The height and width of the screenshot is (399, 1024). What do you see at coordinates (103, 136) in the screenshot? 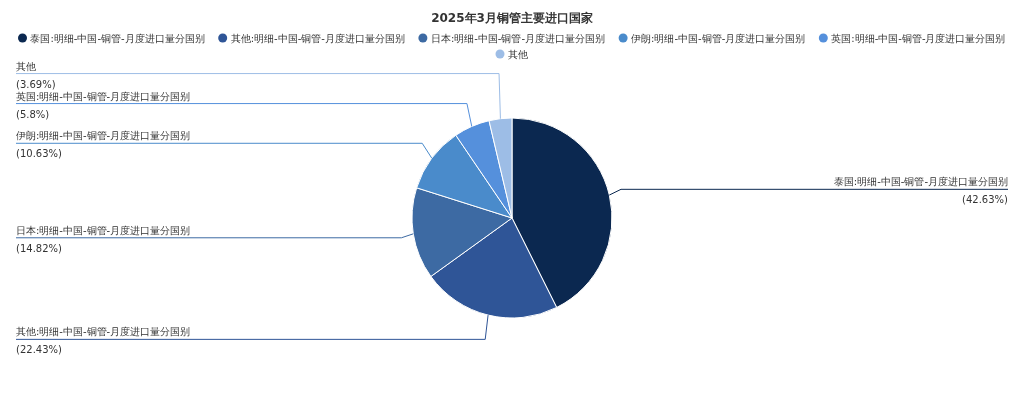
I see `slice-label: 伊朗:明细-中国-铜管-月度进口量分国别` at bounding box center [103, 136].